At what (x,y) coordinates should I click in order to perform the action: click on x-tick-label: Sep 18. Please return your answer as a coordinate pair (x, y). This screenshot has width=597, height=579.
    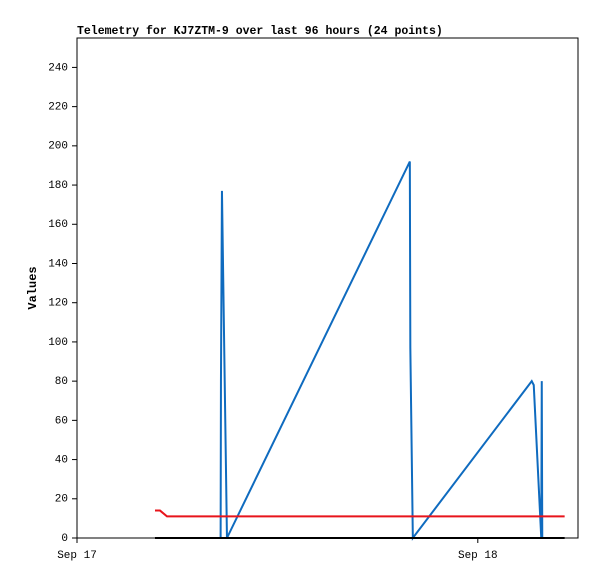
    Looking at the image, I should click on (478, 556).